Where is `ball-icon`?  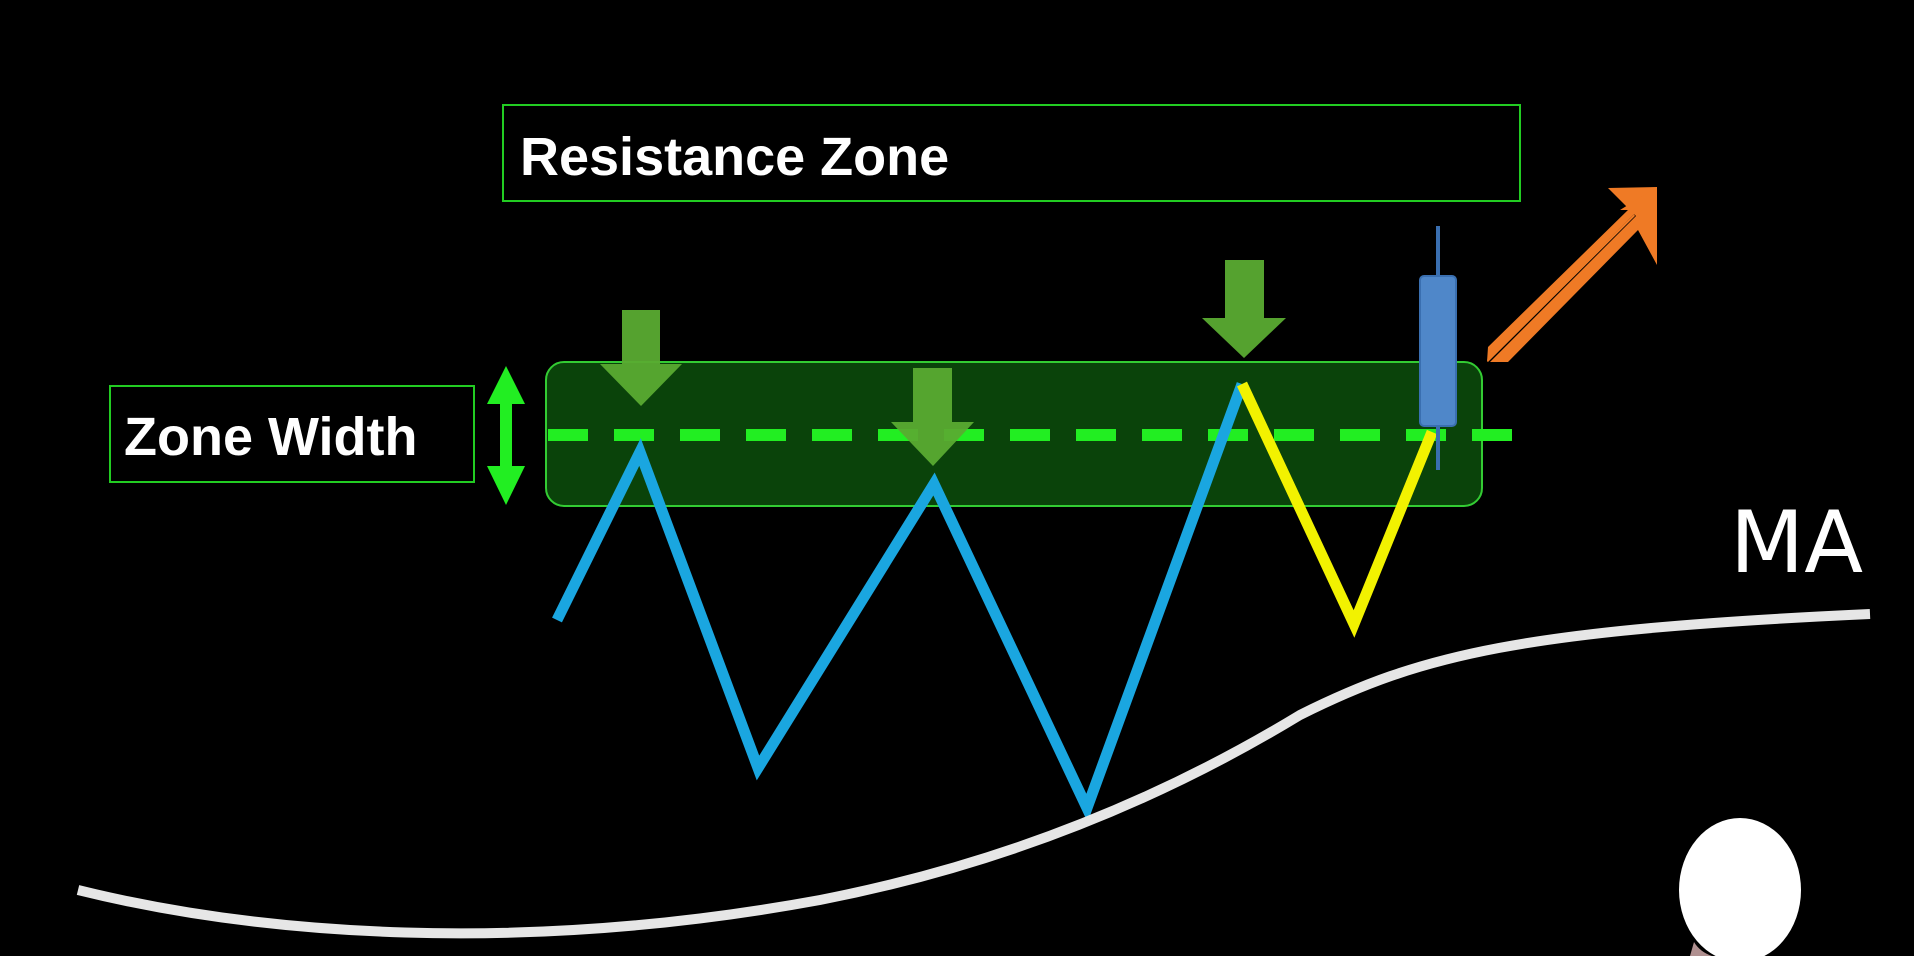 ball-icon is located at coordinates (1740, 887).